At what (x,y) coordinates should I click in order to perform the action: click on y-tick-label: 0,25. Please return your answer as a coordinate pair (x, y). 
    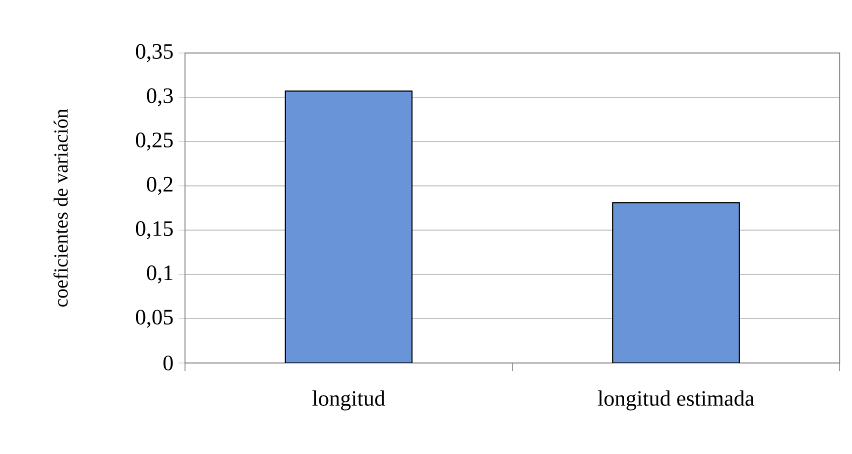
    Looking at the image, I should click on (154, 141).